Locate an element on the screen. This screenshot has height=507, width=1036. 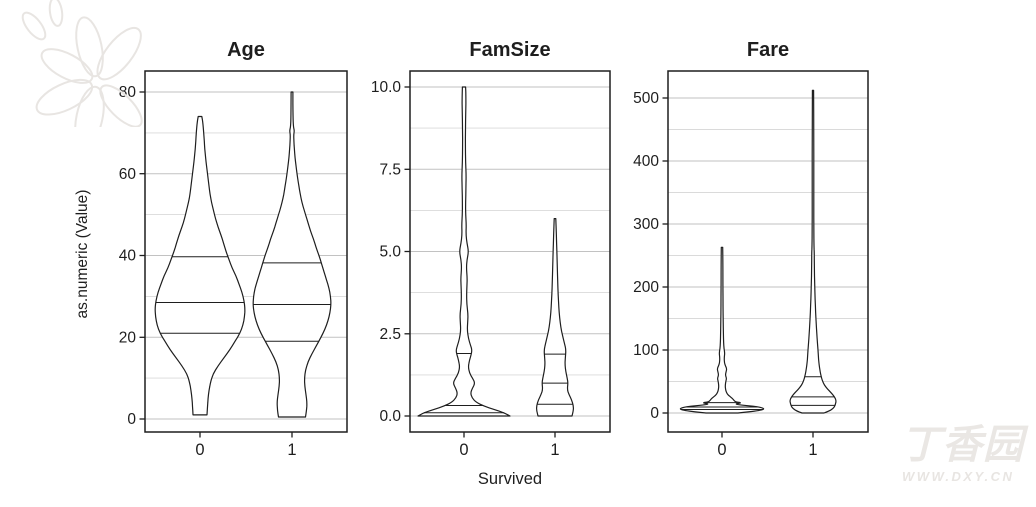
y-tick-label: 400 is located at coordinates (646, 161).